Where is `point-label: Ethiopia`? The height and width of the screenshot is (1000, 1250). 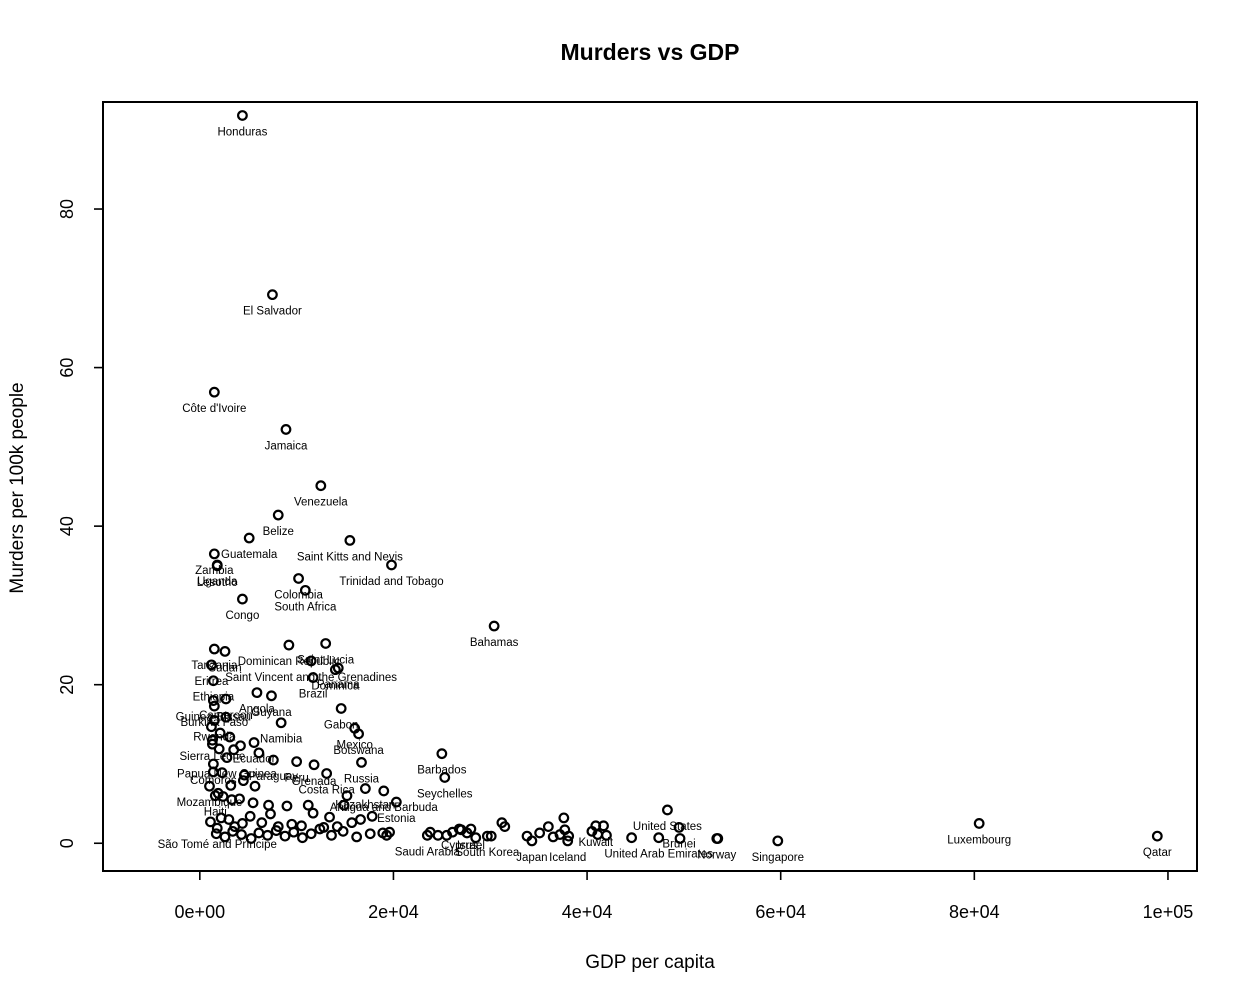
point-label: Ethiopia is located at coordinates (214, 698).